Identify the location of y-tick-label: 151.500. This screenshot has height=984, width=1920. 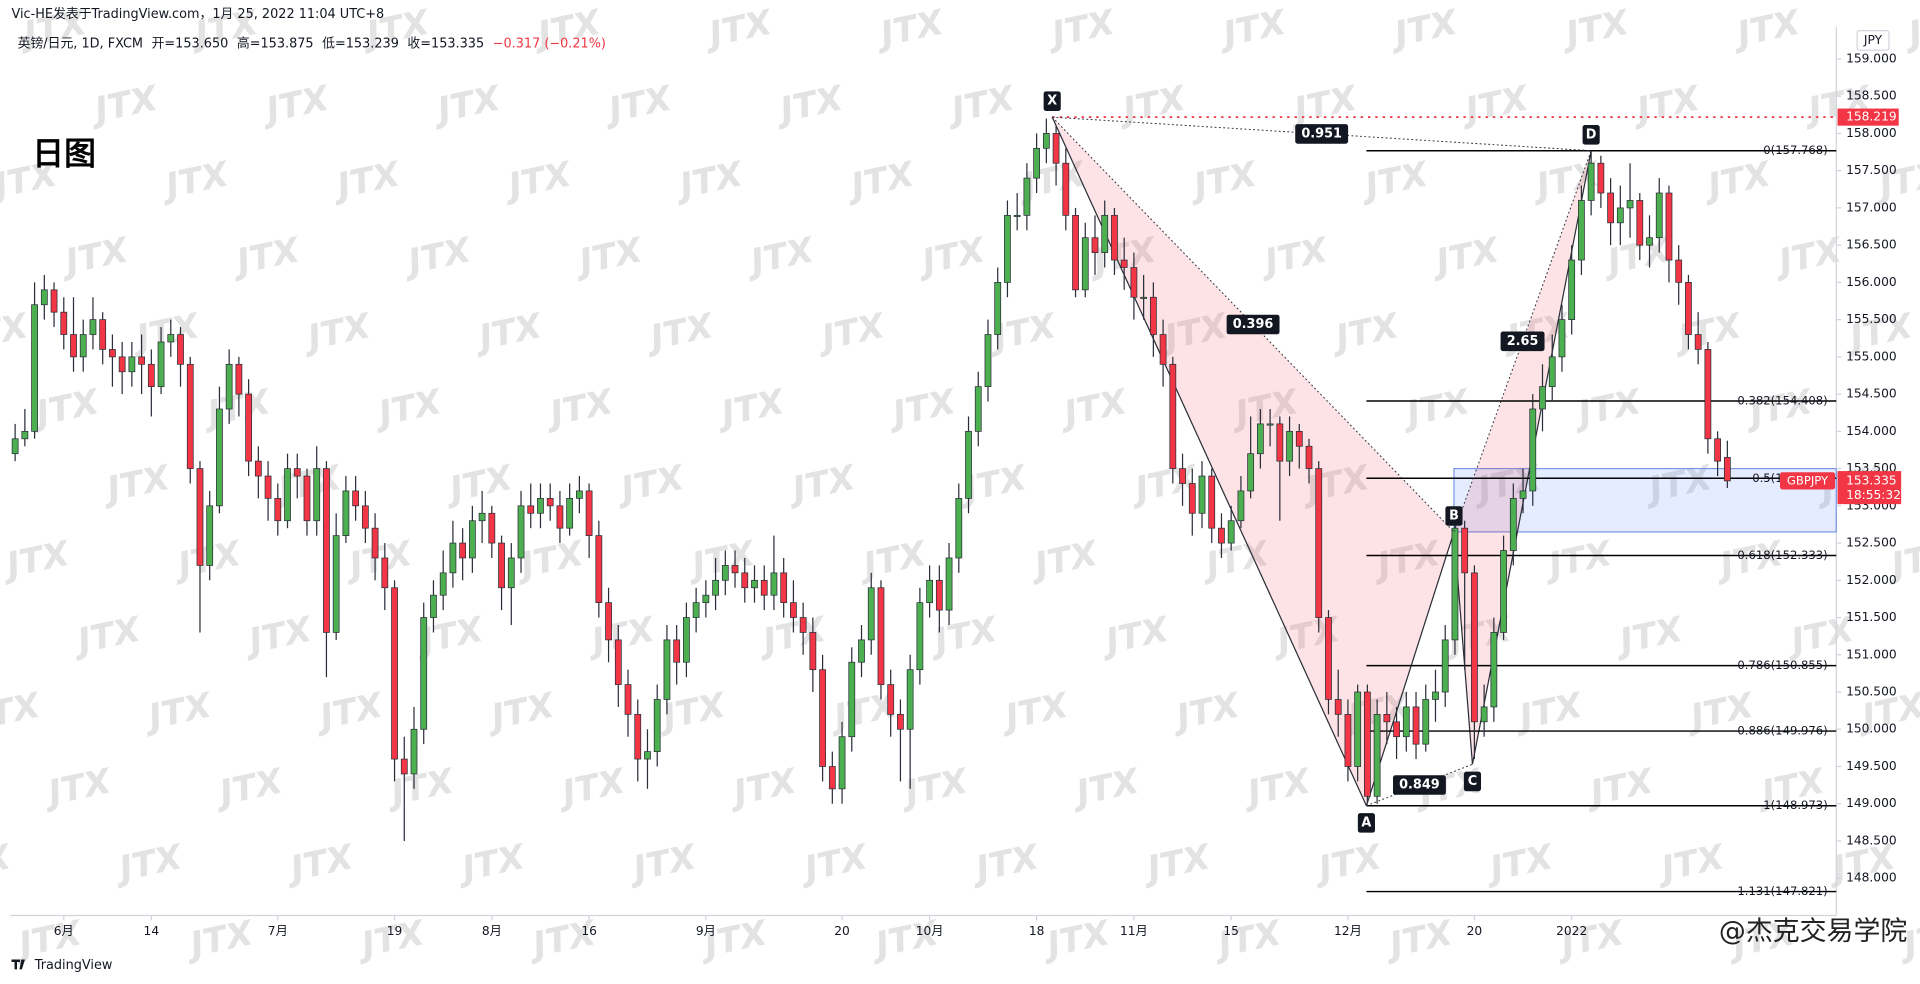
(1871, 617).